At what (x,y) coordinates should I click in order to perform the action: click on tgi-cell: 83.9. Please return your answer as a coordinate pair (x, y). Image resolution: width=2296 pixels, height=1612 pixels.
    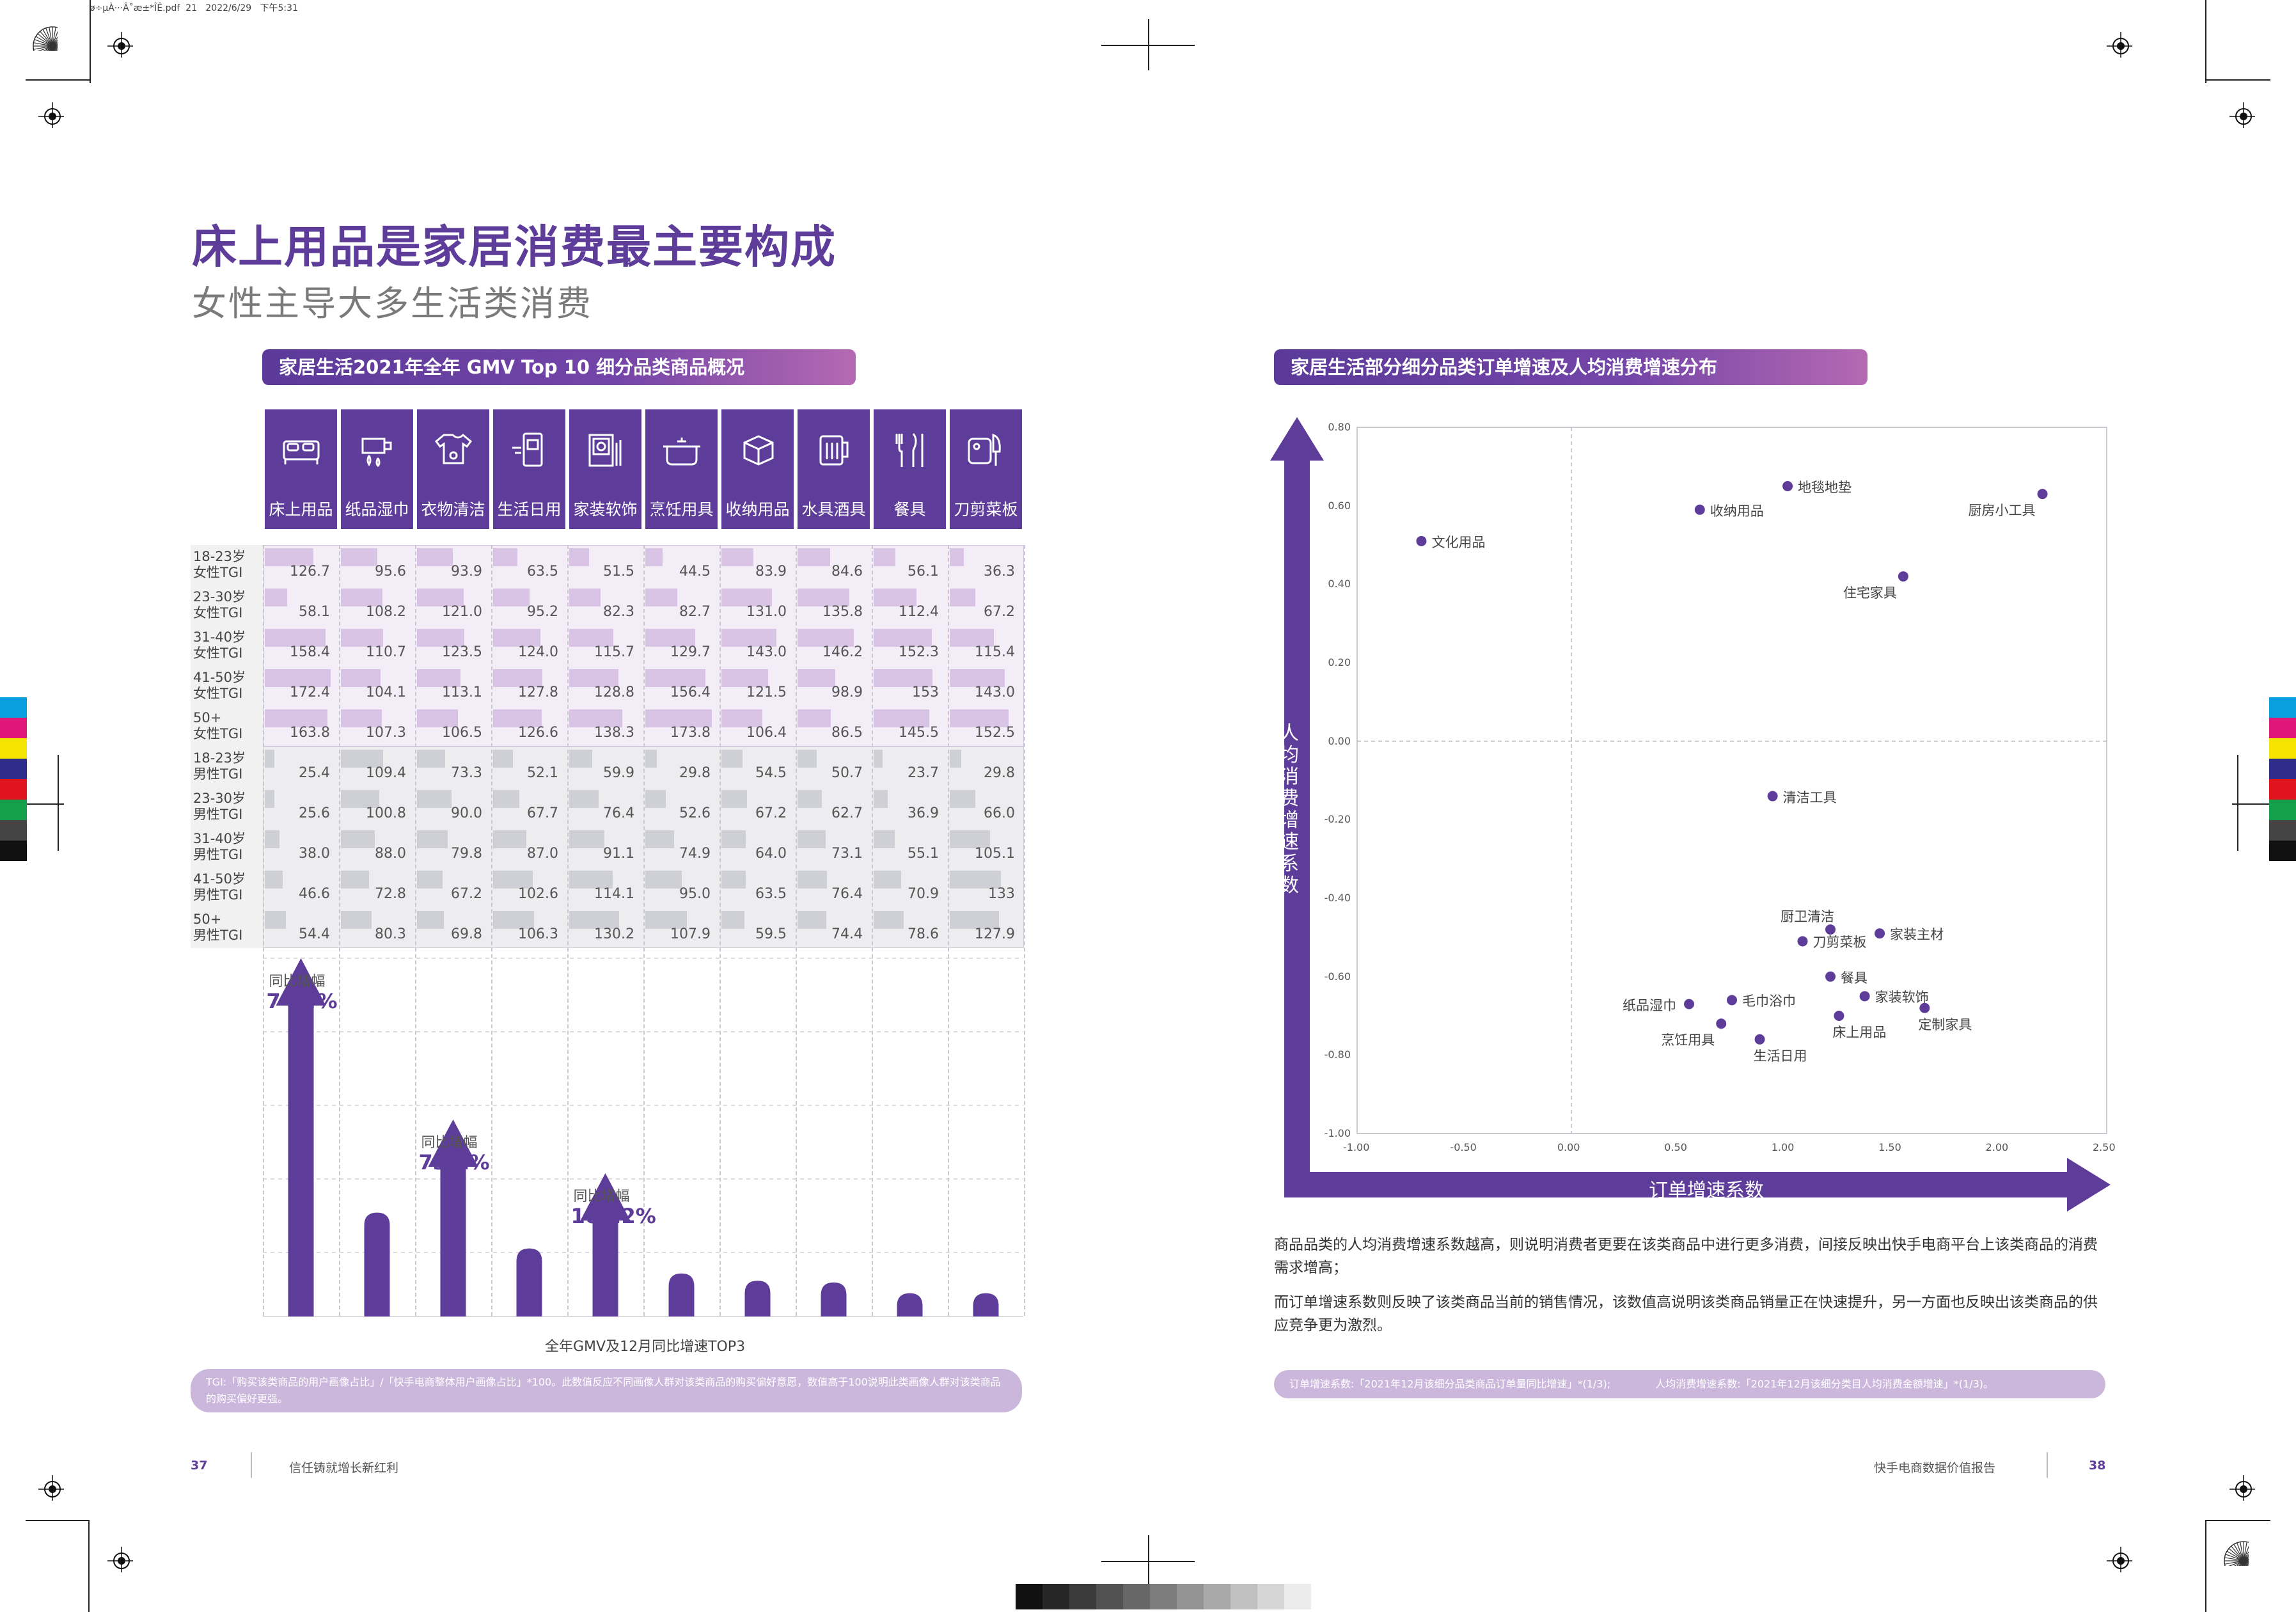
    Looking at the image, I should click on (757, 565).